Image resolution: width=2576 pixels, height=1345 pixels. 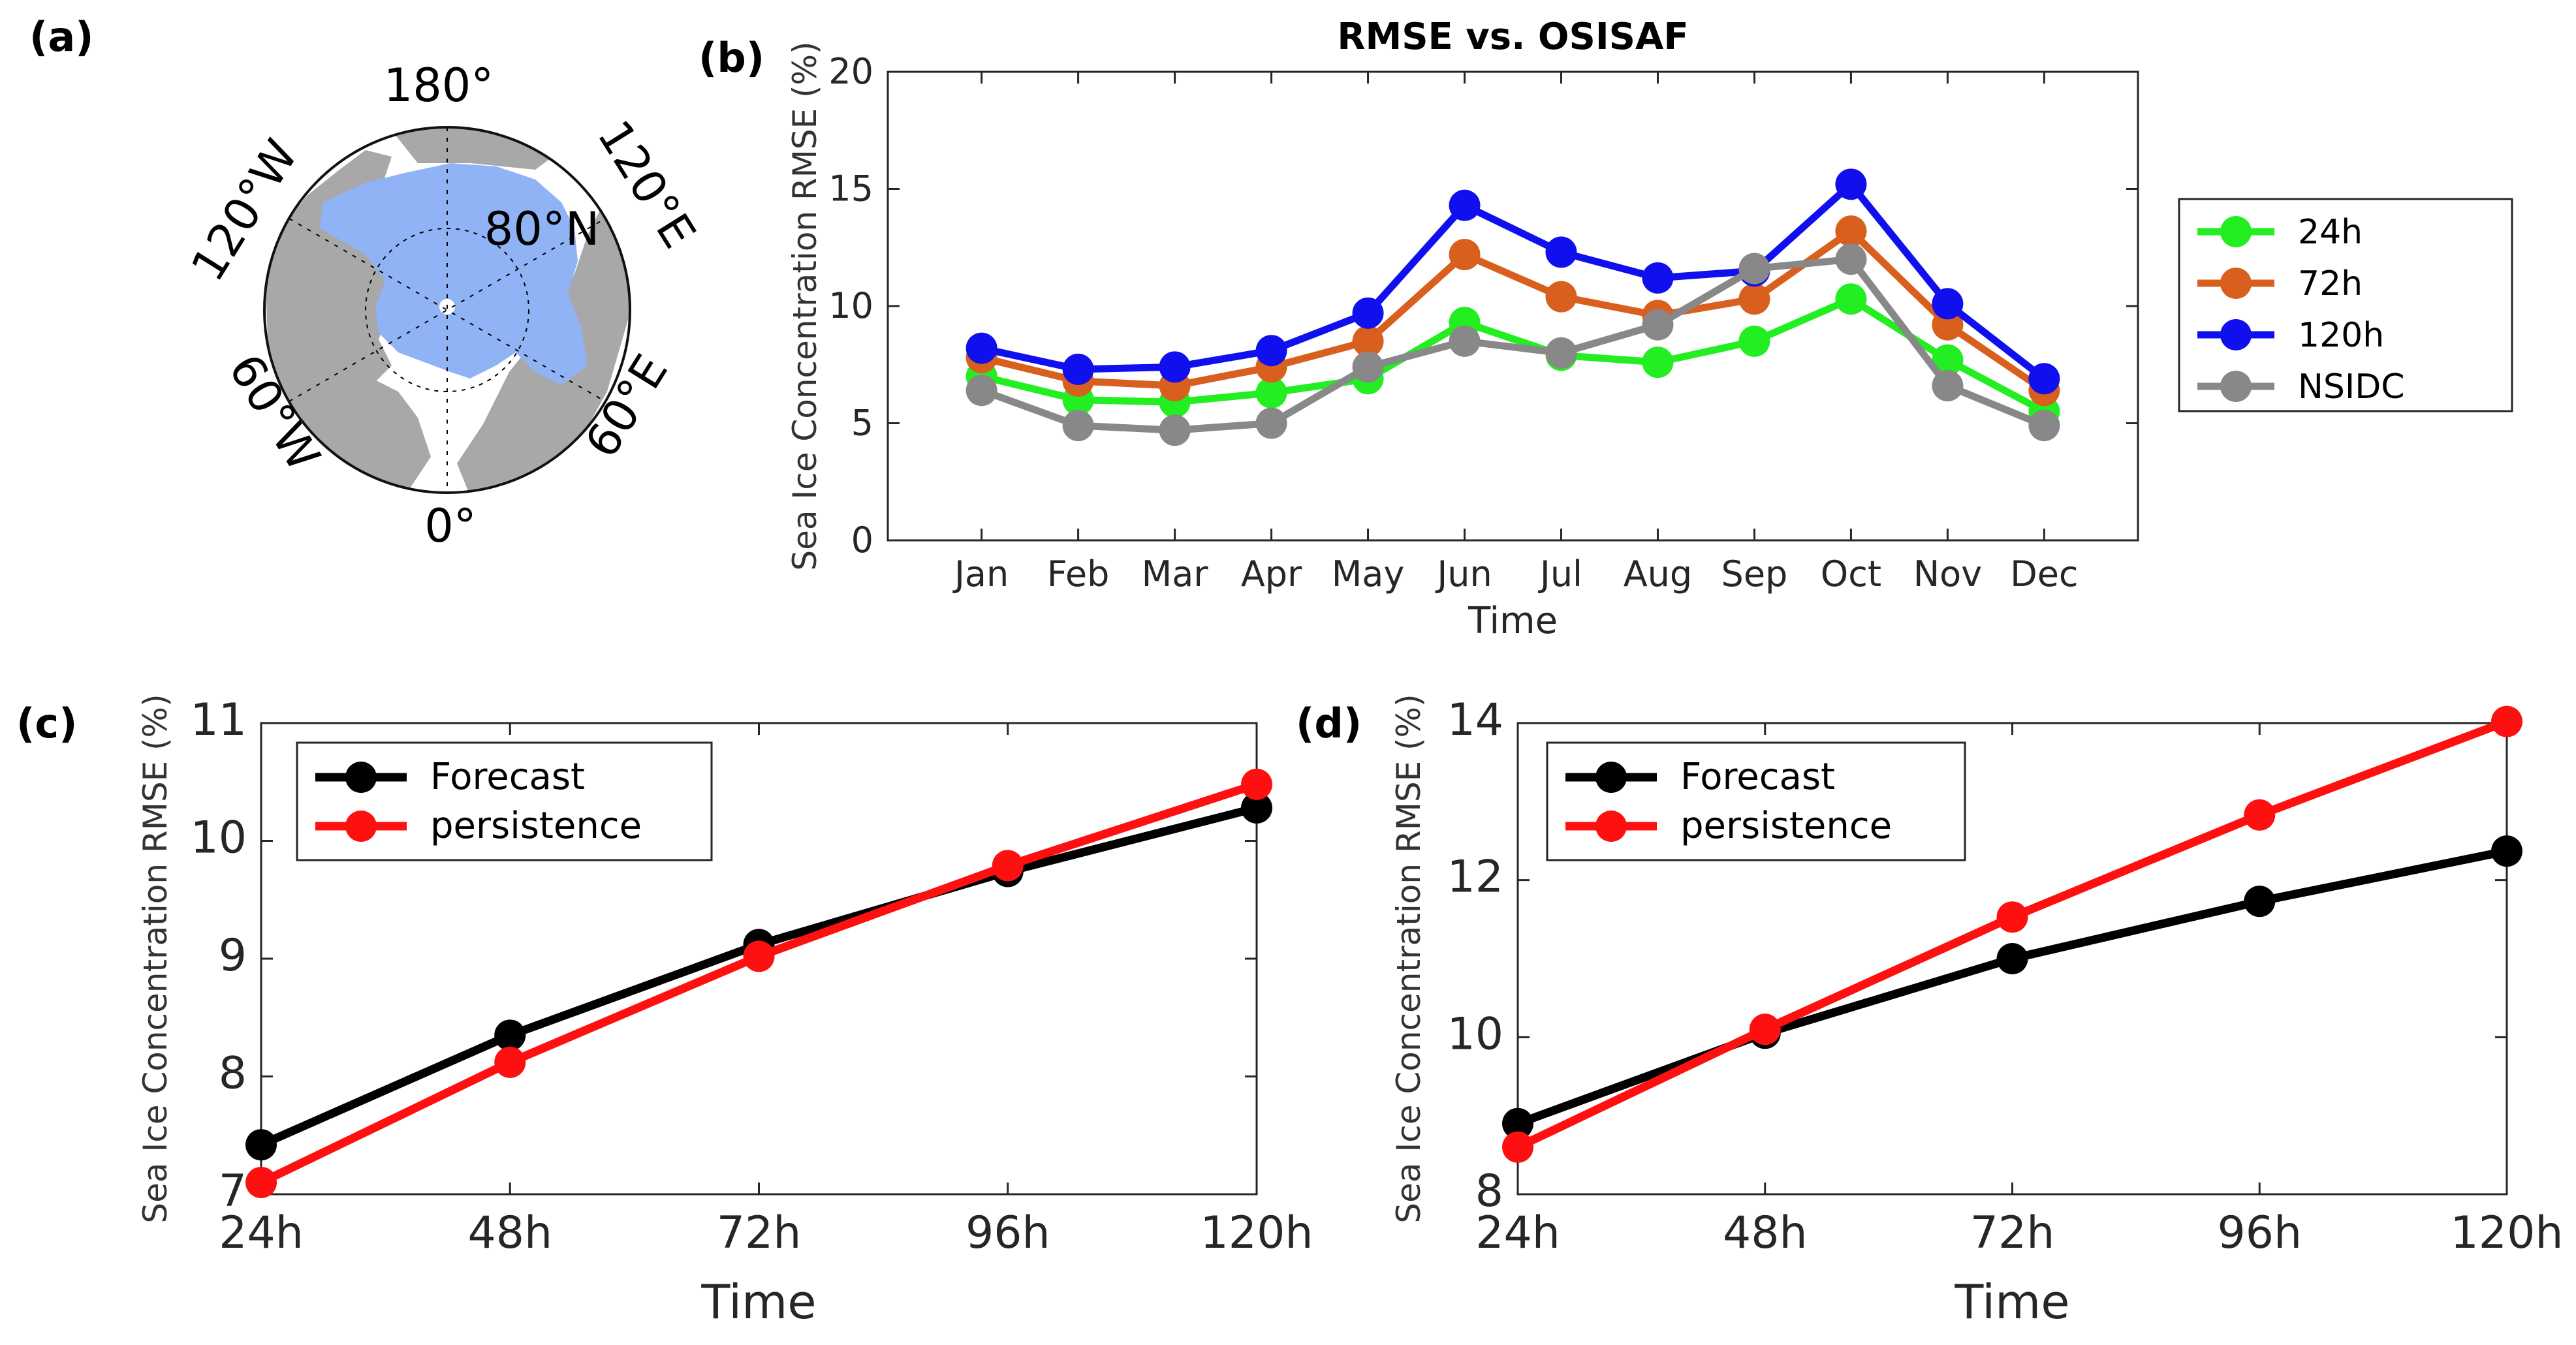 I want to click on x-tick-label: Mar, so click(x=1175, y=574).